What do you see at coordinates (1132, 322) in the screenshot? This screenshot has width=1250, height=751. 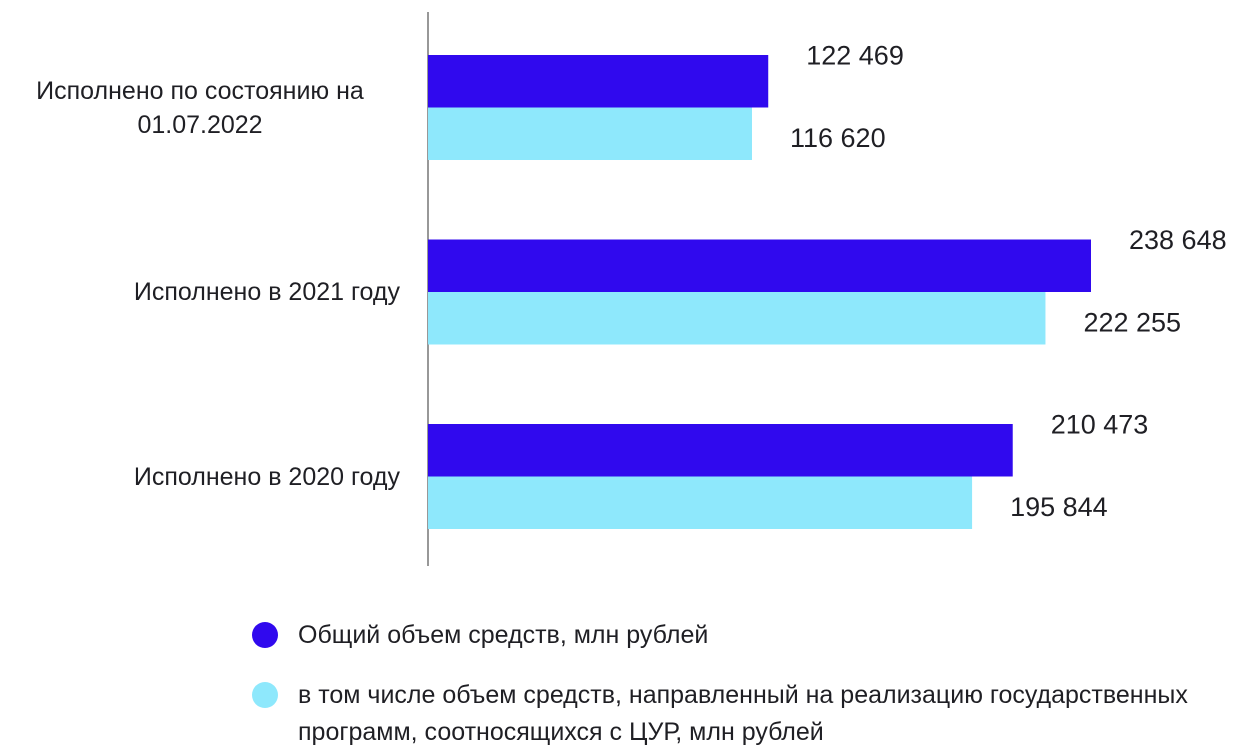 I see `value-label: 222 255` at bounding box center [1132, 322].